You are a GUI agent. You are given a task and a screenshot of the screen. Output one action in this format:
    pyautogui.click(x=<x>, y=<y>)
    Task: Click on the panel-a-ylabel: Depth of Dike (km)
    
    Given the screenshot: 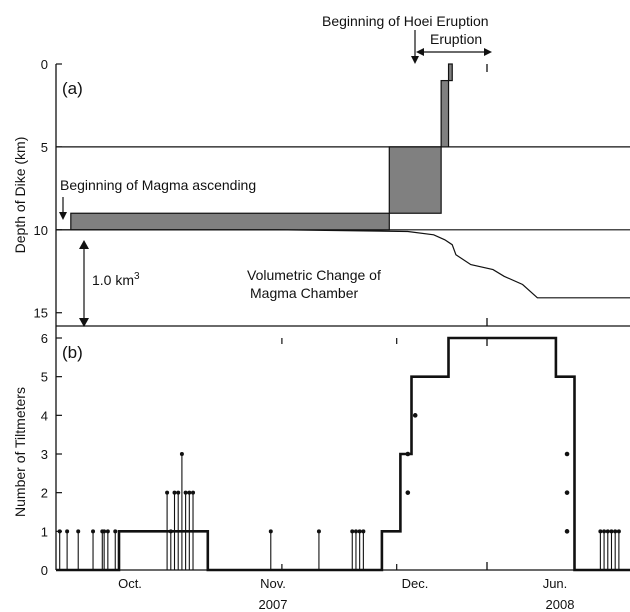 What is the action you would take?
    pyautogui.click(x=20, y=195)
    